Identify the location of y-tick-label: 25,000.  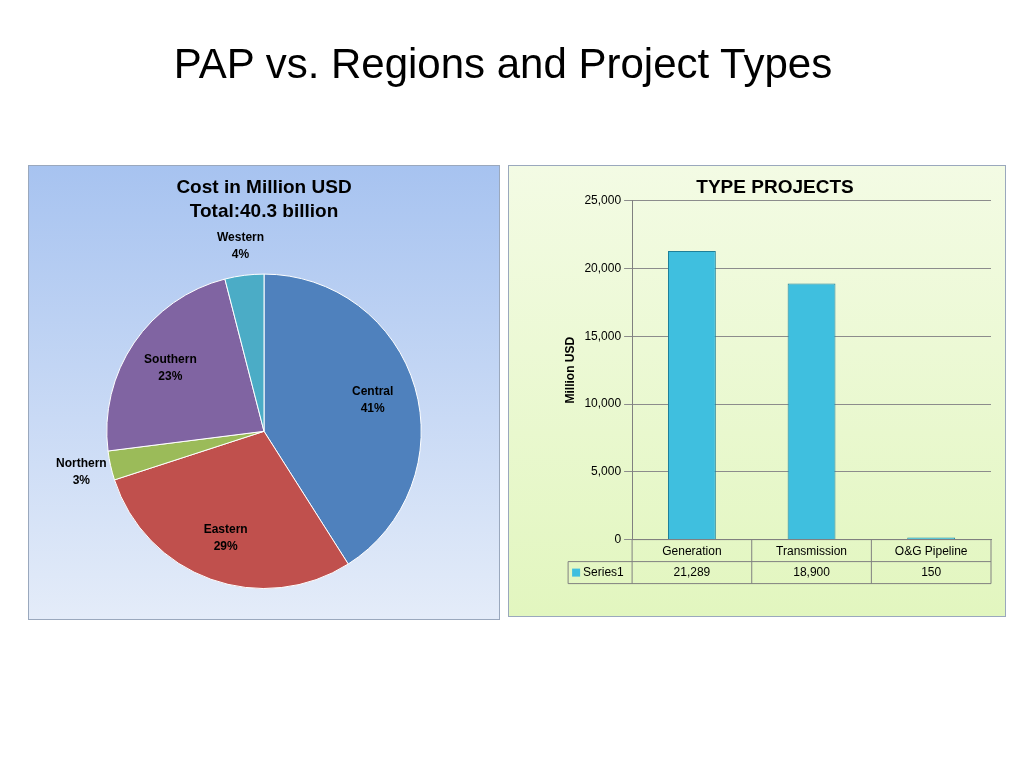
(603, 200).